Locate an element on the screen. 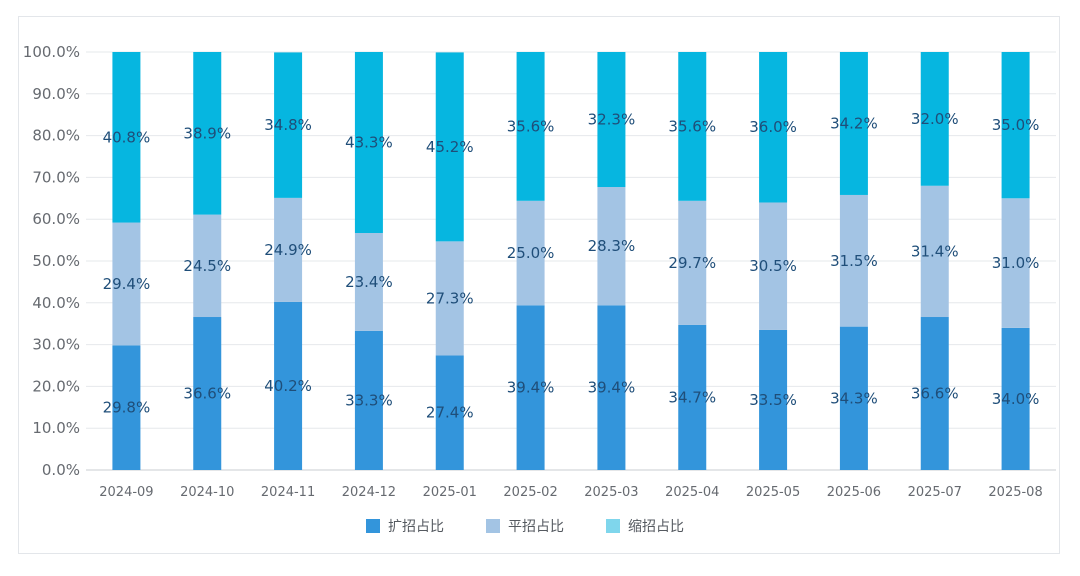 Image resolution: width=1080 pixels, height=576 pixels. y-tick-label: 10.0% is located at coordinates (56, 428).